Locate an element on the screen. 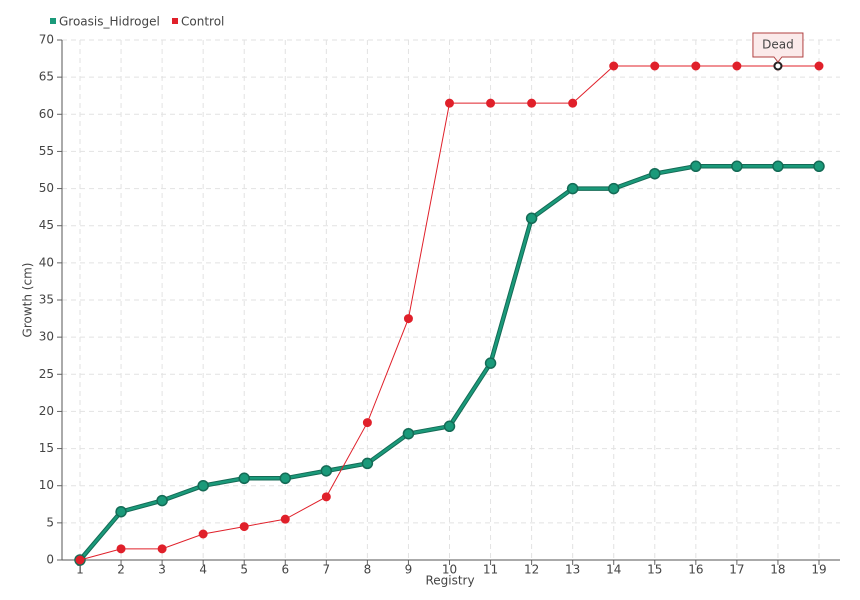  annotation-box is located at coordinates (778, 47).